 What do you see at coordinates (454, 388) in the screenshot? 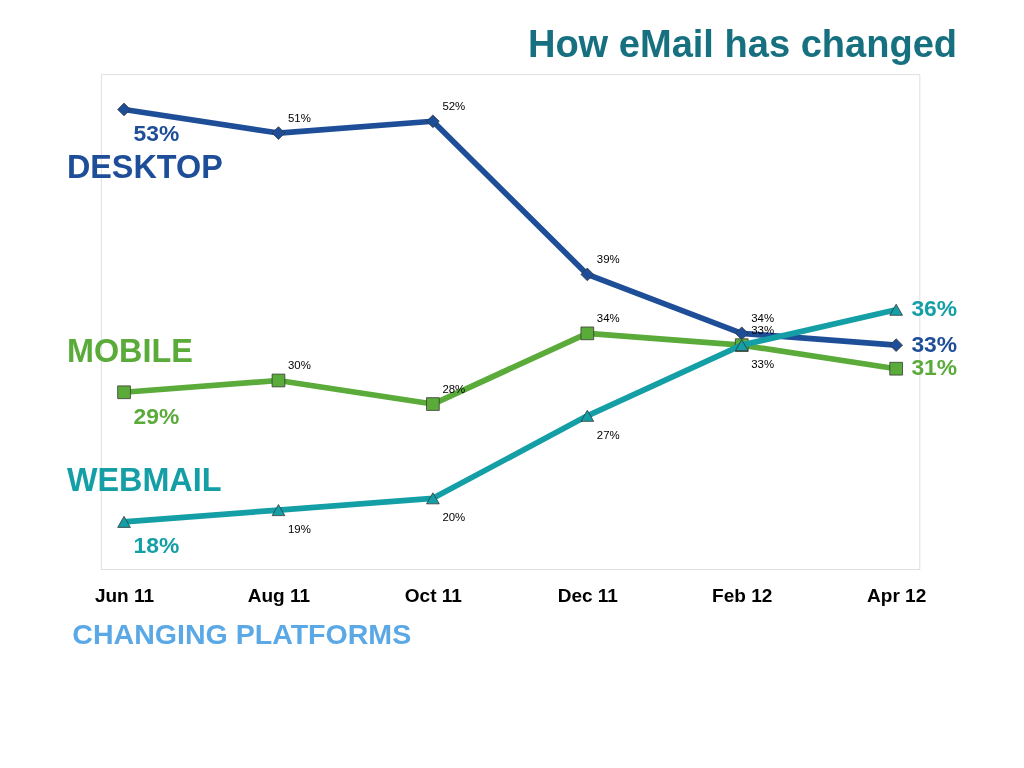
I see `data-label: 28%` at bounding box center [454, 388].